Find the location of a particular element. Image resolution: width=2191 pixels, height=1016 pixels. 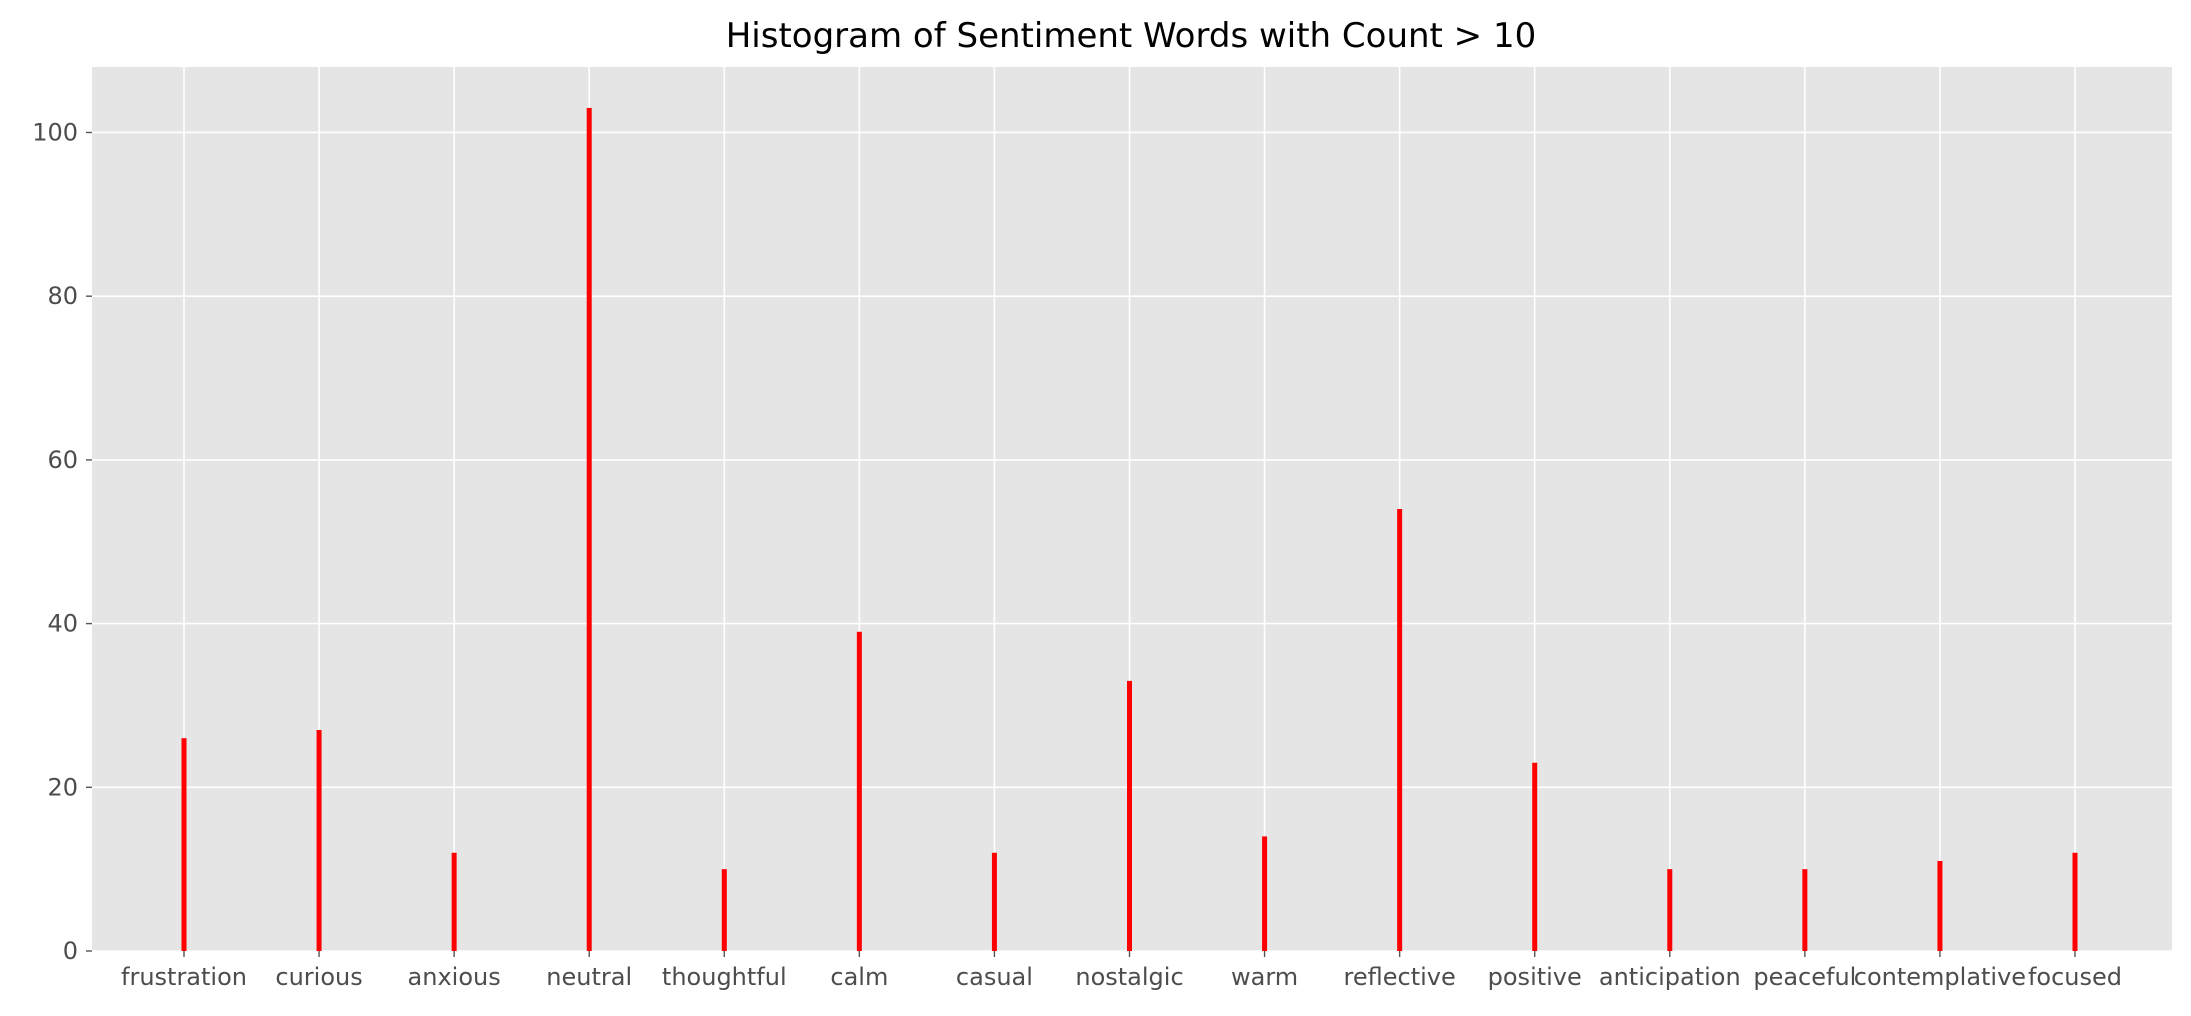

bar-curious is located at coordinates (319, 840).